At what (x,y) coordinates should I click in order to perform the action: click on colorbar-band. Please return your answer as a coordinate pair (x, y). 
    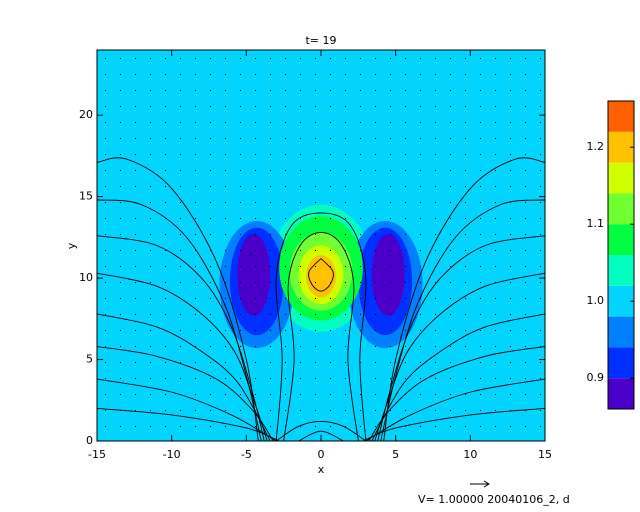
    Looking at the image, I should click on (621, 393).